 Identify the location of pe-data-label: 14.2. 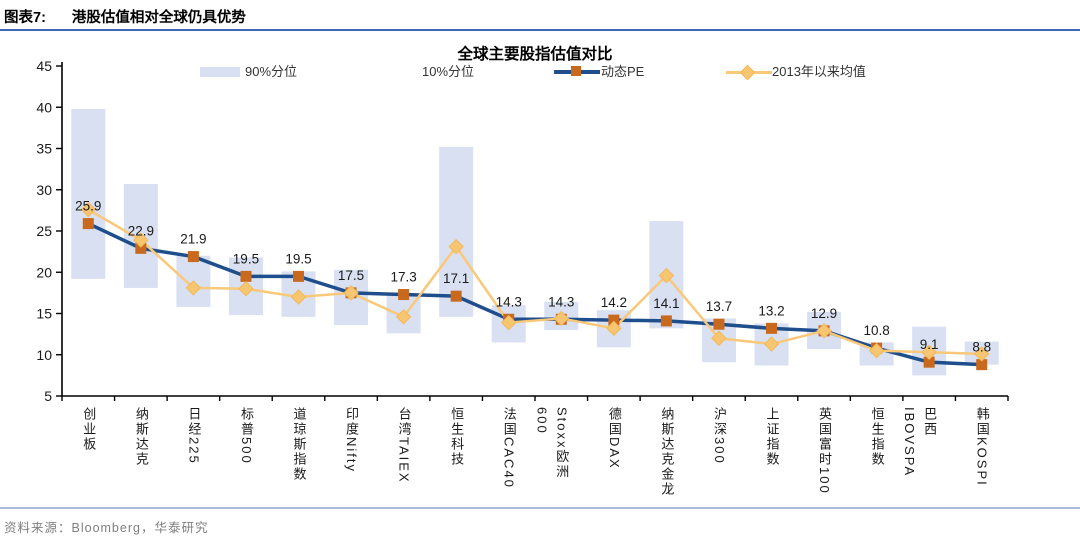
(614, 302).